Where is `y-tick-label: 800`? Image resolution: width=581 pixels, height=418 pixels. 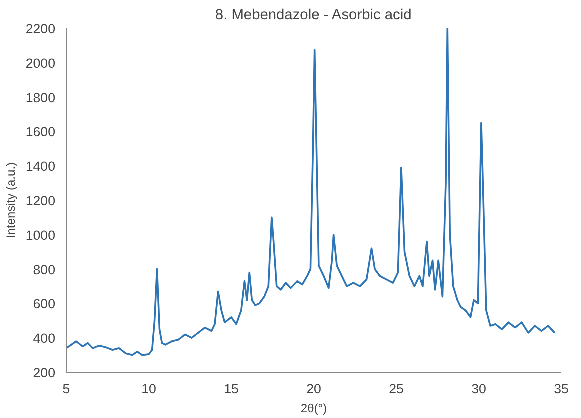
y-tick-label: 800 is located at coordinates (44, 270).